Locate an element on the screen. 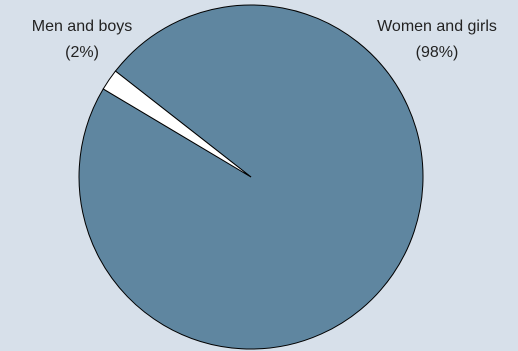 The height and width of the screenshot is (351, 518). slice-men-and-boys is located at coordinates (177, 124).